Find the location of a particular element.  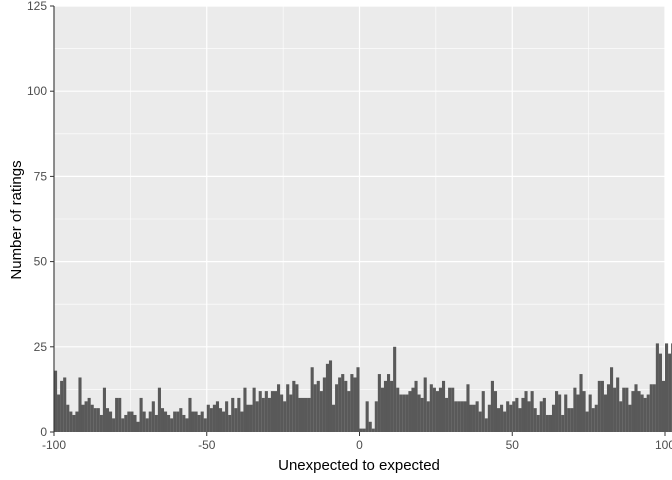

x-tick-label: -50 is located at coordinates (207, 445).